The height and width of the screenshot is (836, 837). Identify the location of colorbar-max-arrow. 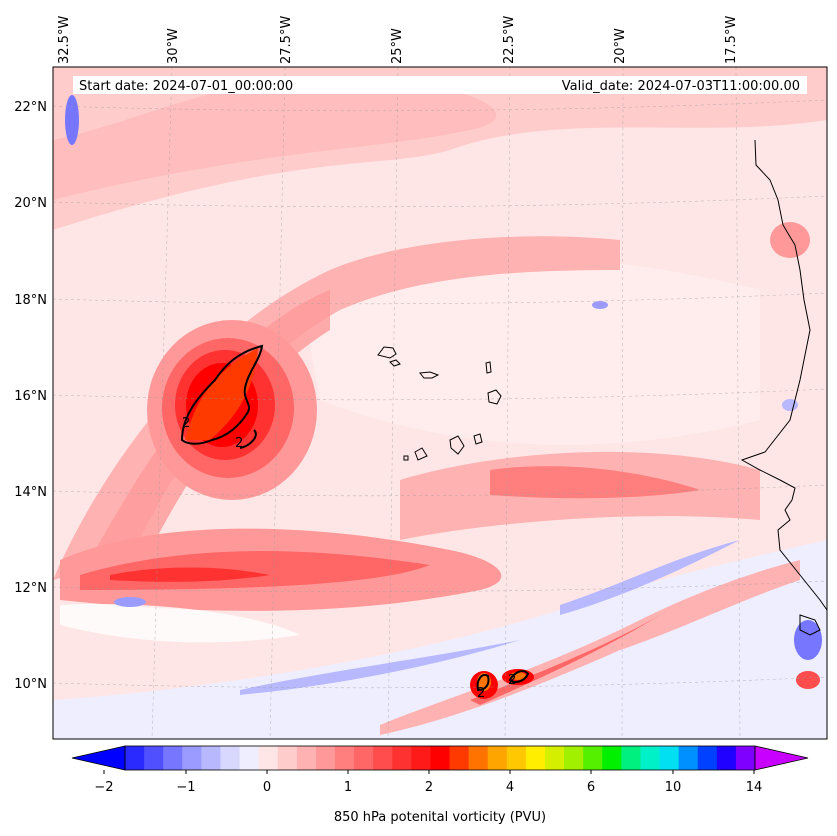
(781, 758).